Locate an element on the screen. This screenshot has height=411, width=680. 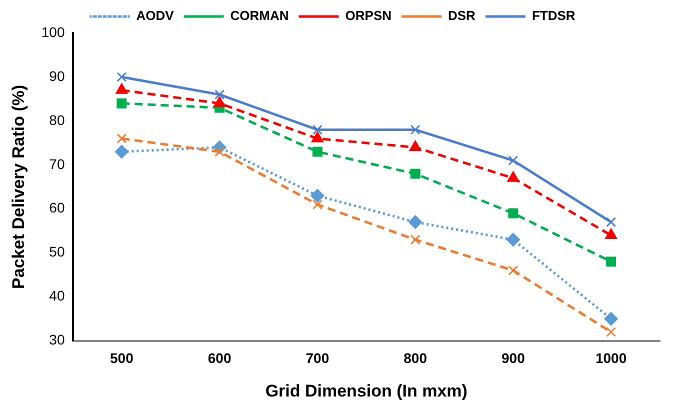
x-tick-label: 600 is located at coordinates (220, 358).